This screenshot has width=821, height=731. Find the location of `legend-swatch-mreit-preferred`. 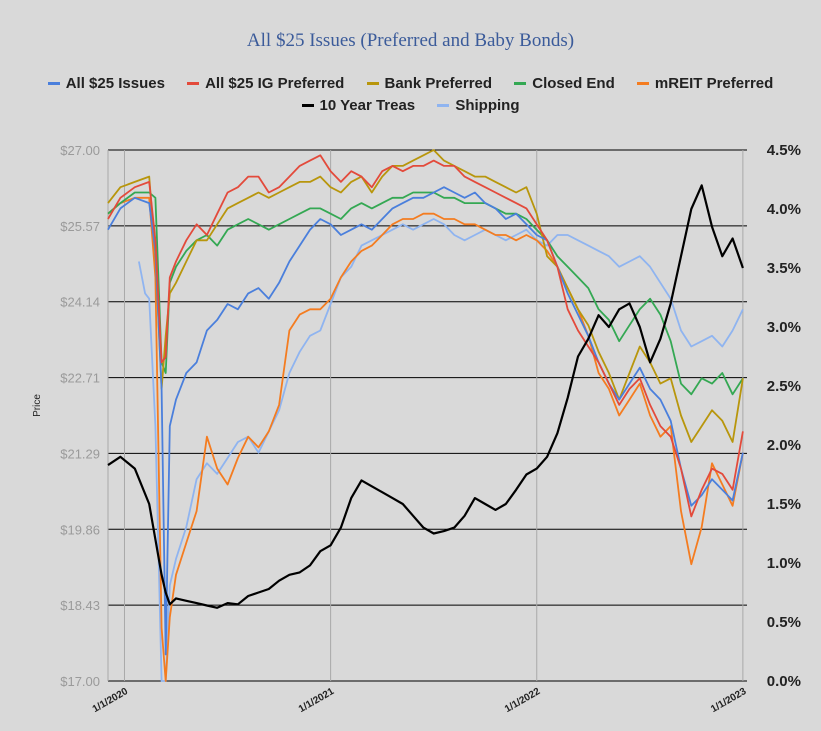

legend-swatch-mreit-preferred is located at coordinates (642, 83).